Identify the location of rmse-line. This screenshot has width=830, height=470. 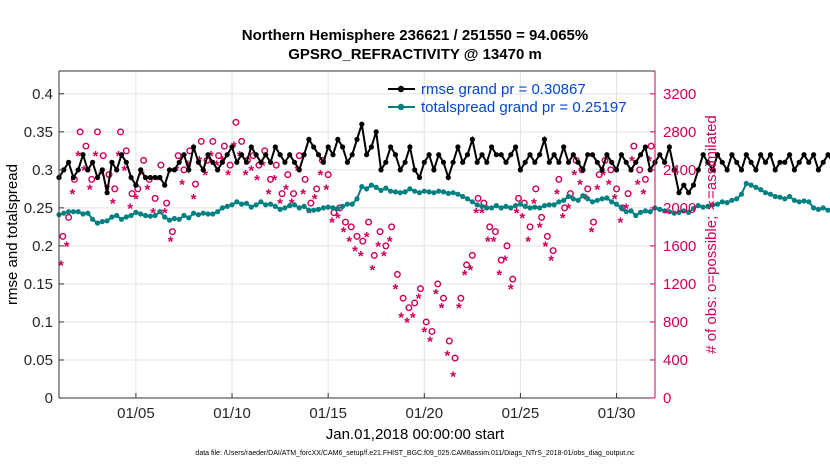
(444, 159).